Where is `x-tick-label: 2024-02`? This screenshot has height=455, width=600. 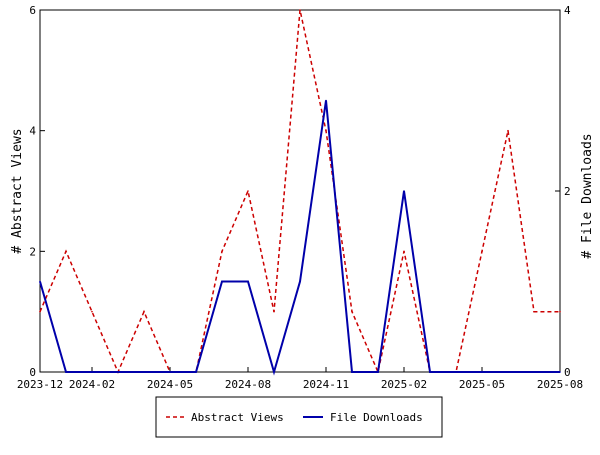 x-tick-label: 2024-02 is located at coordinates (92, 384).